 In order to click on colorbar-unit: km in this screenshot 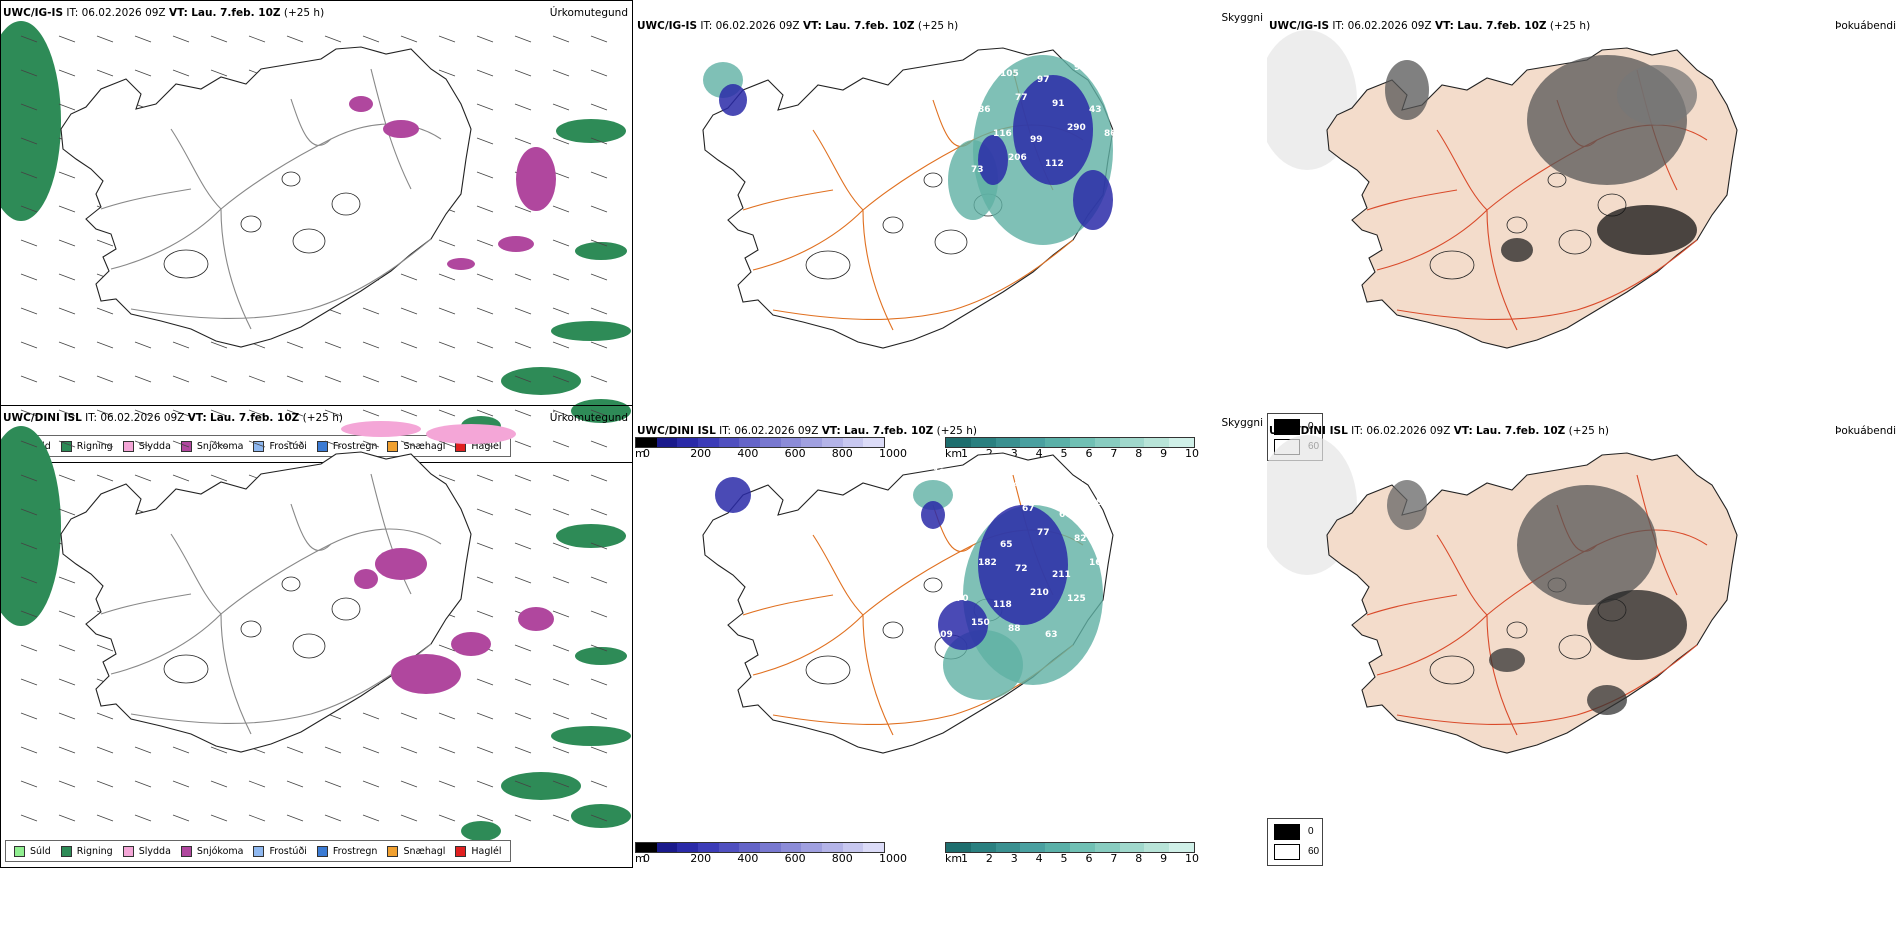, I will do `click(954, 858)`.